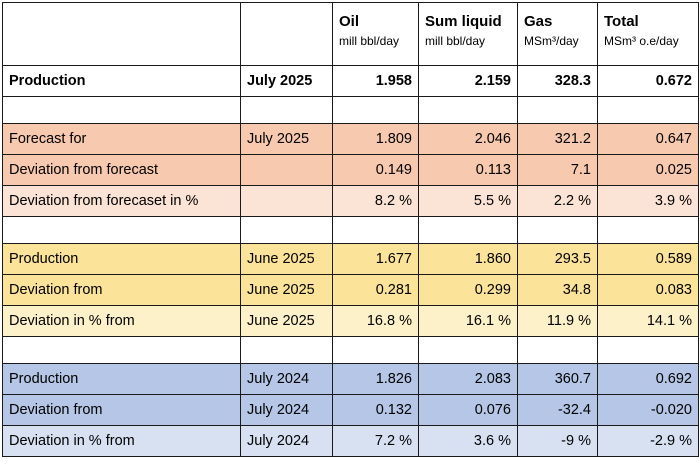 The height and width of the screenshot is (465, 700). What do you see at coordinates (557, 259) in the screenshot?
I see `gas-value: 293.5` at bounding box center [557, 259].